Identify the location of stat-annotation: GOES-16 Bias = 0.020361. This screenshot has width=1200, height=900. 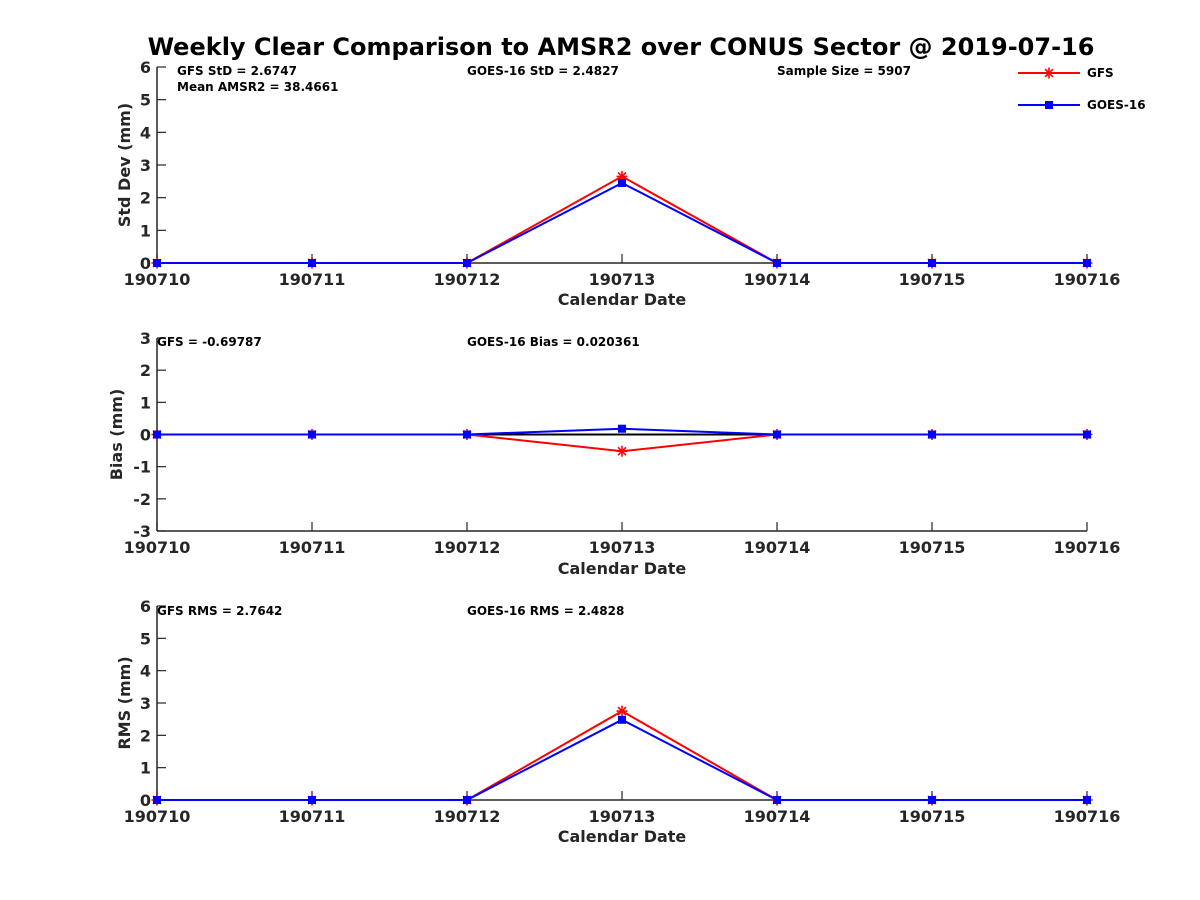
(553, 342).